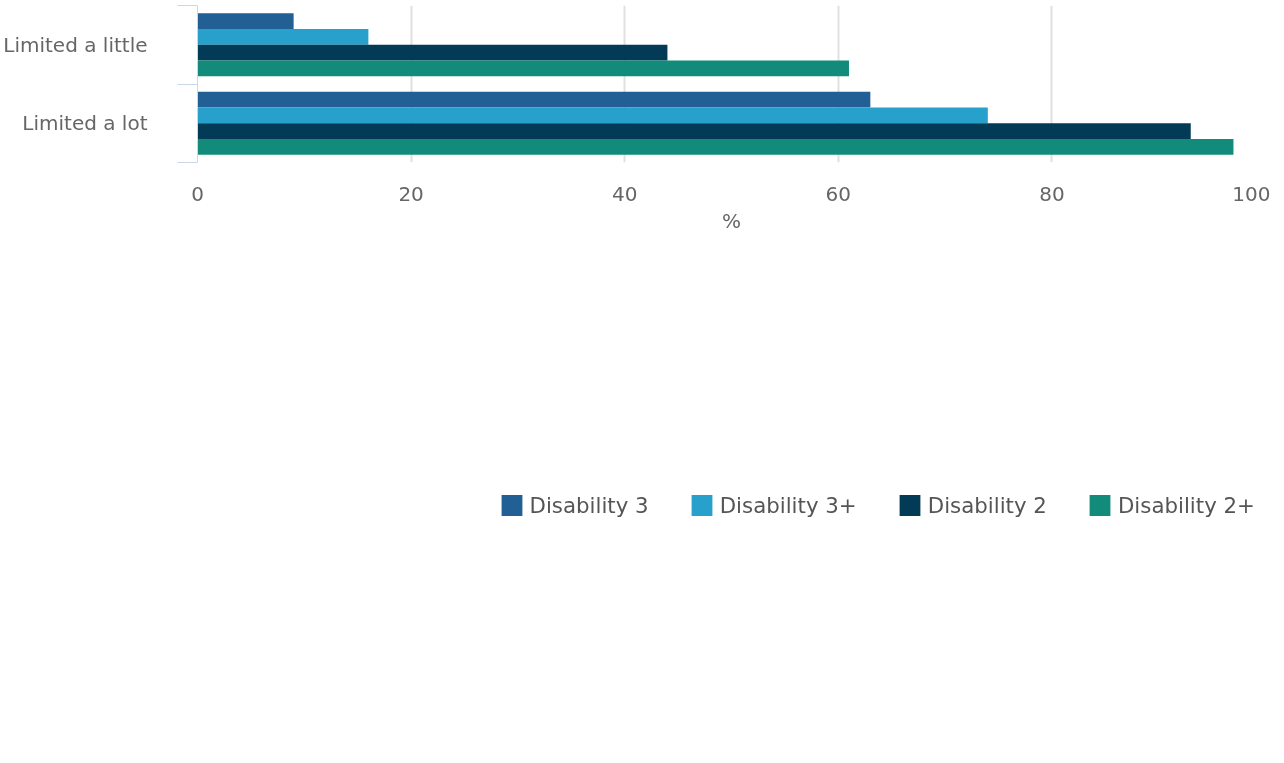 The image size is (1284, 763). What do you see at coordinates (624, 193) in the screenshot?
I see `x-tick-label: 40` at bounding box center [624, 193].